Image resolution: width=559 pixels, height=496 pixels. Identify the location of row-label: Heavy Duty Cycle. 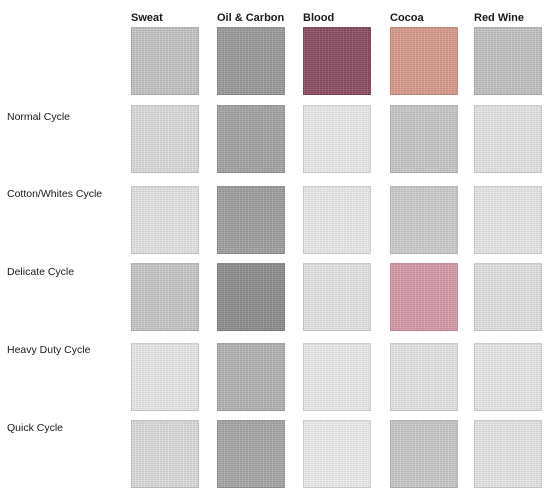
(49, 350).